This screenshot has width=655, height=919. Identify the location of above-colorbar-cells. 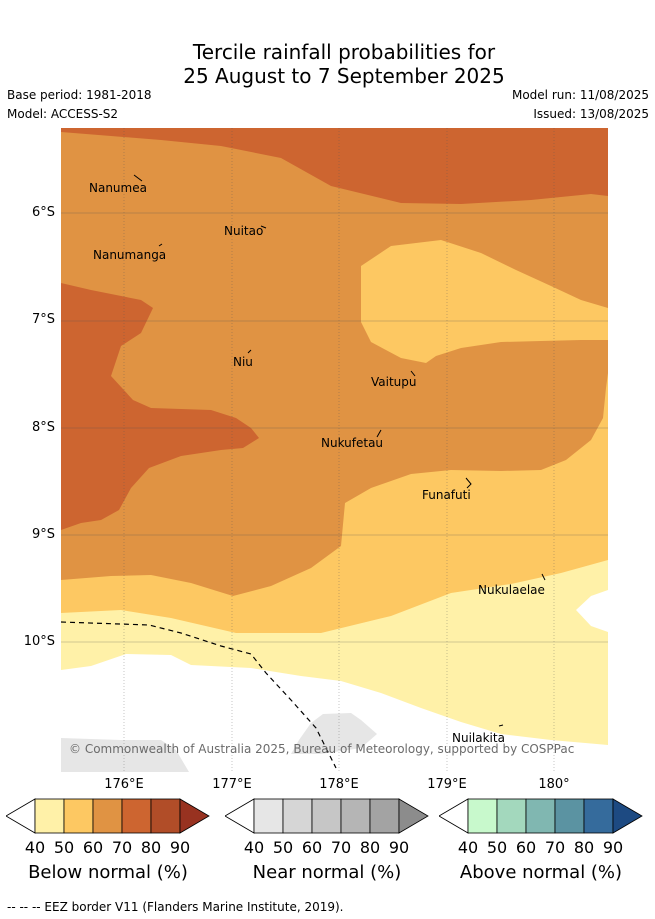
(540, 816).